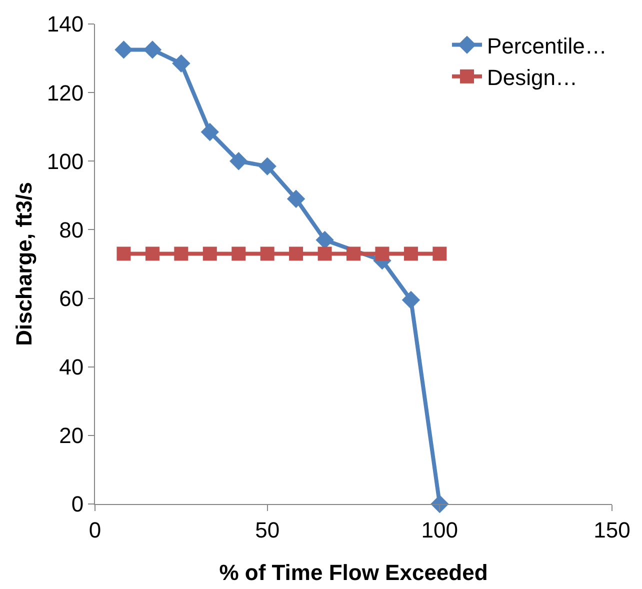 This screenshot has width=642, height=589. What do you see at coordinates (612, 529) in the screenshot?
I see `x-tick-label: 150` at bounding box center [612, 529].